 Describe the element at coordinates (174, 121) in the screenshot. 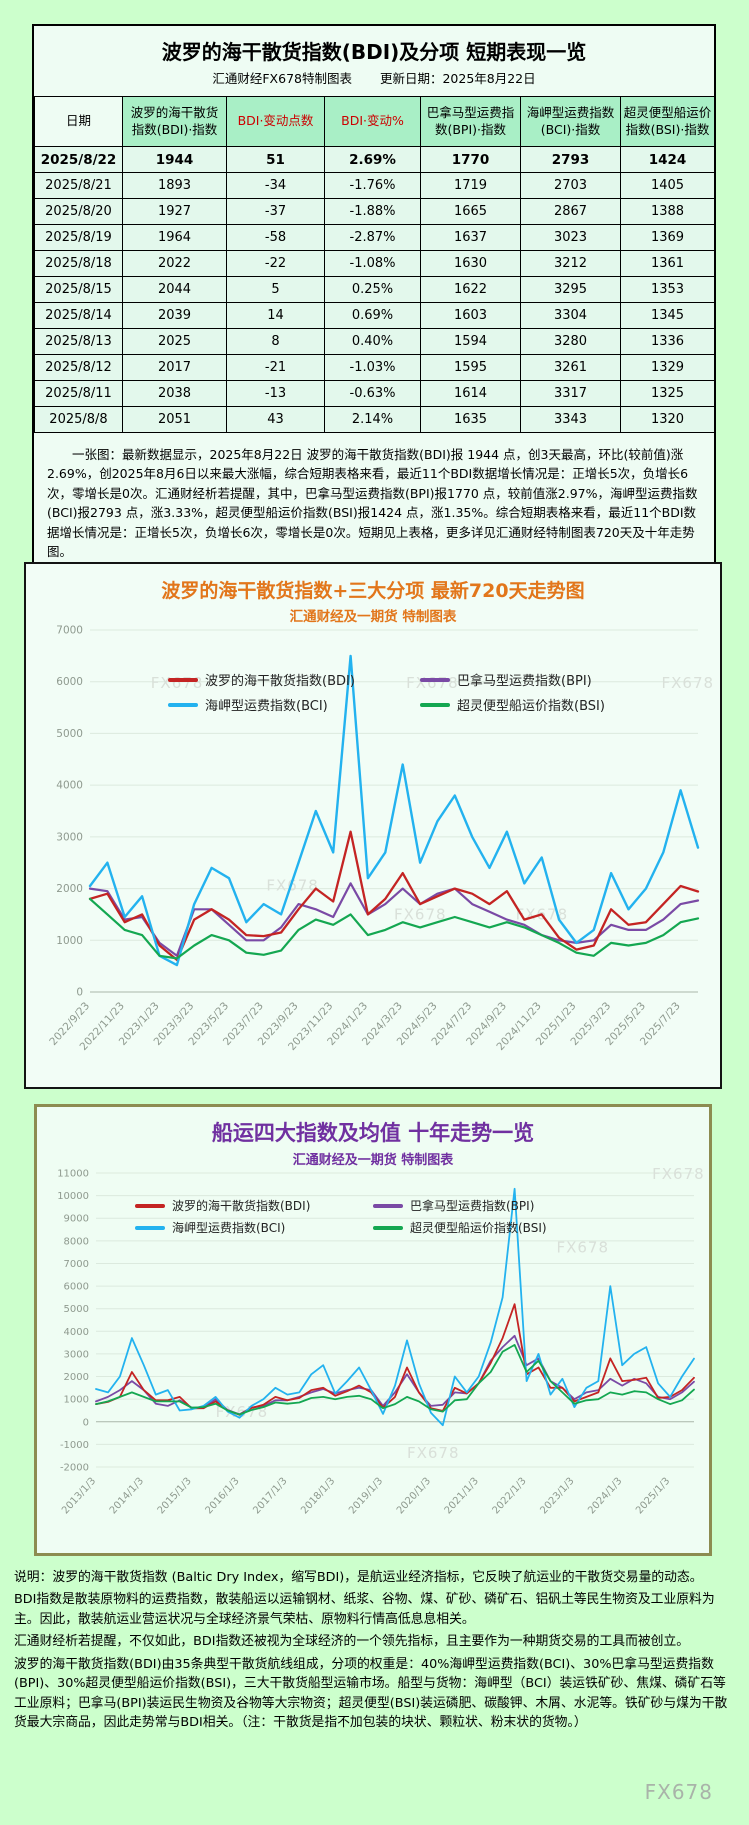

I see `column-header-bdi: 波罗的海干散货指数(BDI)·指数` at that location.